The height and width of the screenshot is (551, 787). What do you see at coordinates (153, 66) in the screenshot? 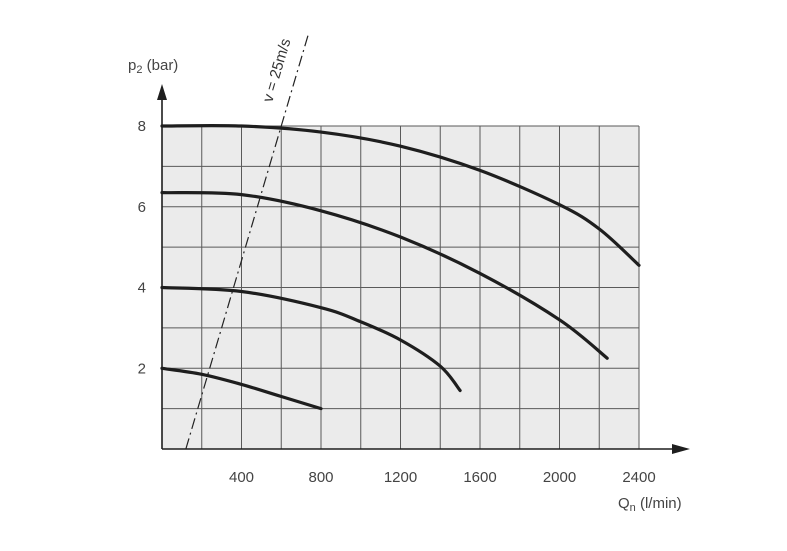
I see `y-axis-title: p2 (bar)` at bounding box center [153, 66].